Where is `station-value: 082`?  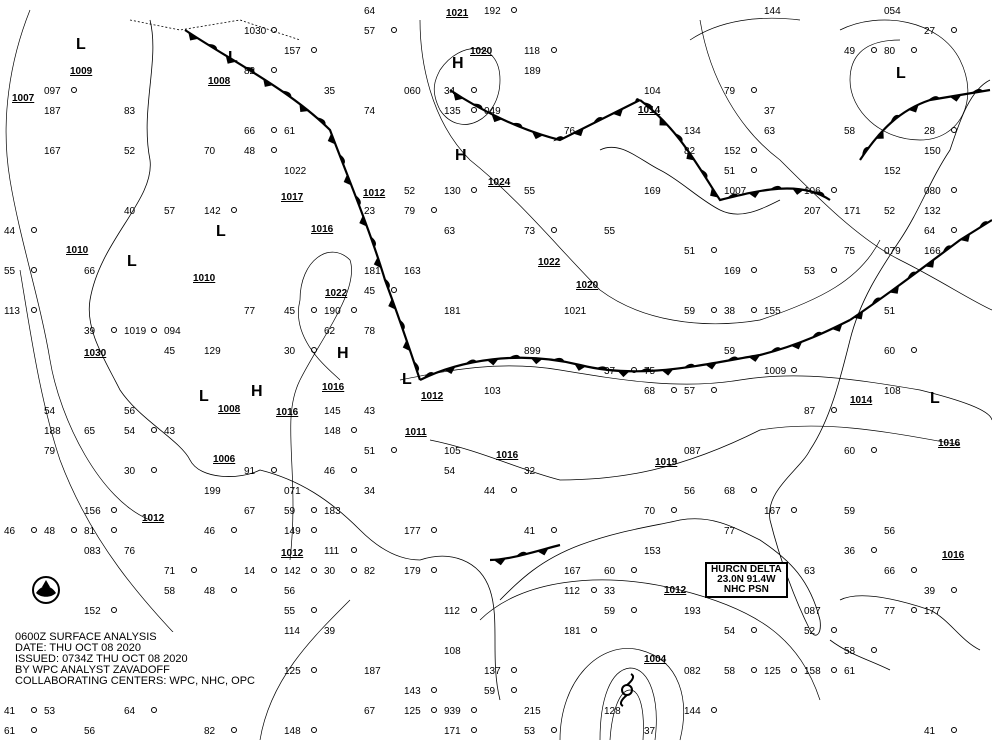
station-value: 082 is located at coordinates (692, 671).